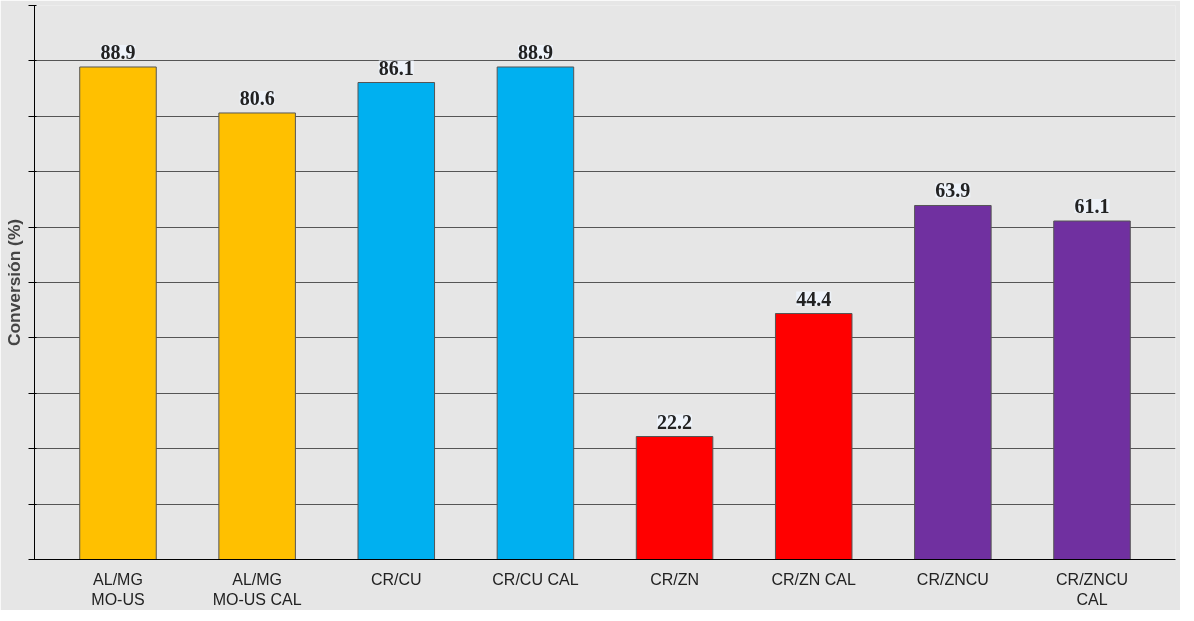  Describe the element at coordinates (814, 298) in the screenshot. I see `data-label: 44.4` at that location.